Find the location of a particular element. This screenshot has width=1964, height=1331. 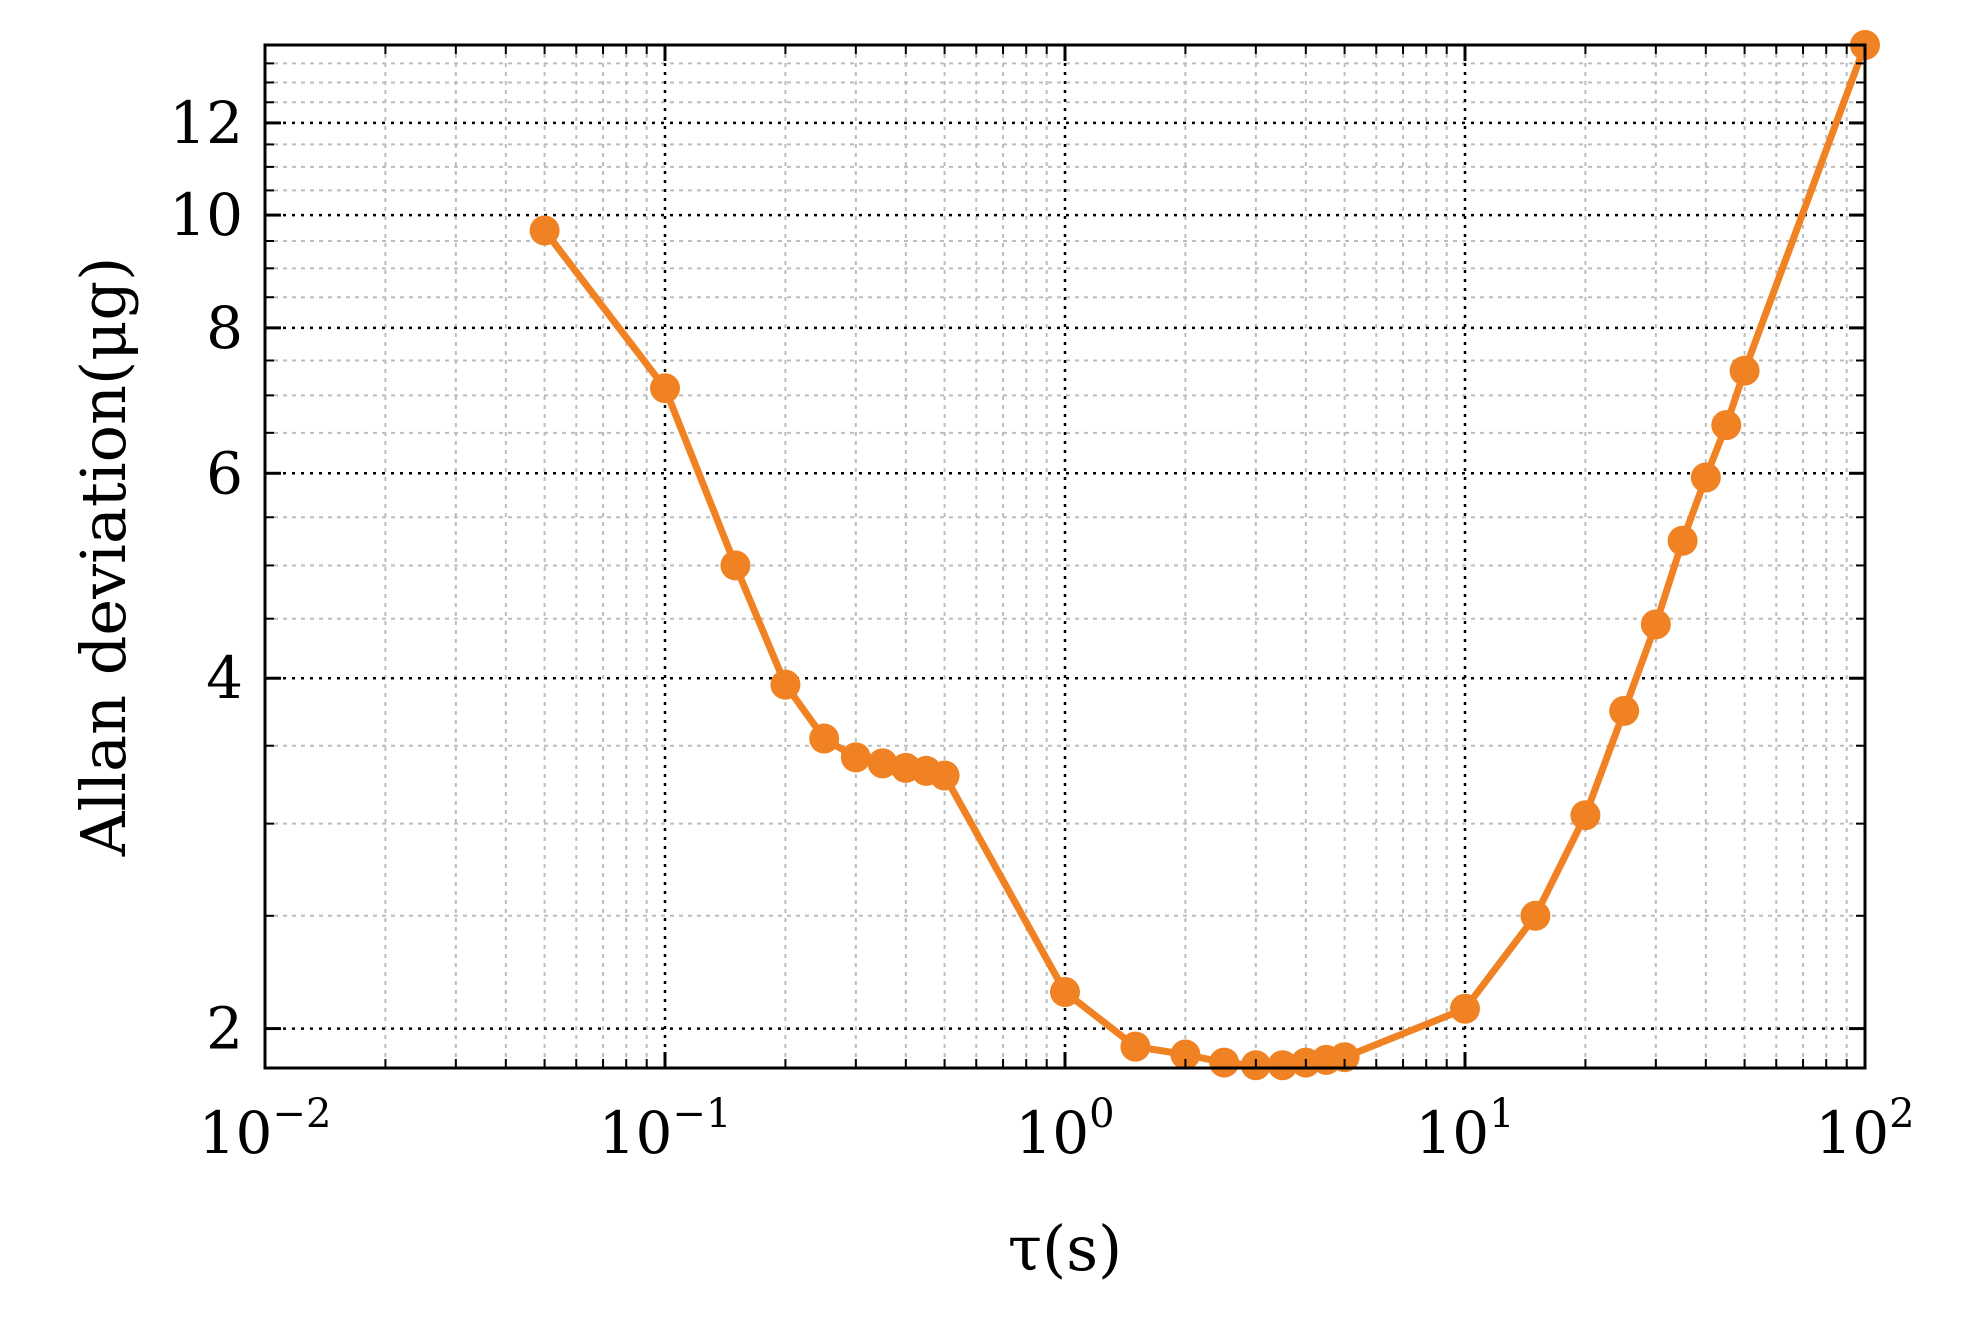

x-tick-labels: 10⁻² 10⁻¹ 10⁰ 10¹ 10² is located at coordinates (1057, 1129).